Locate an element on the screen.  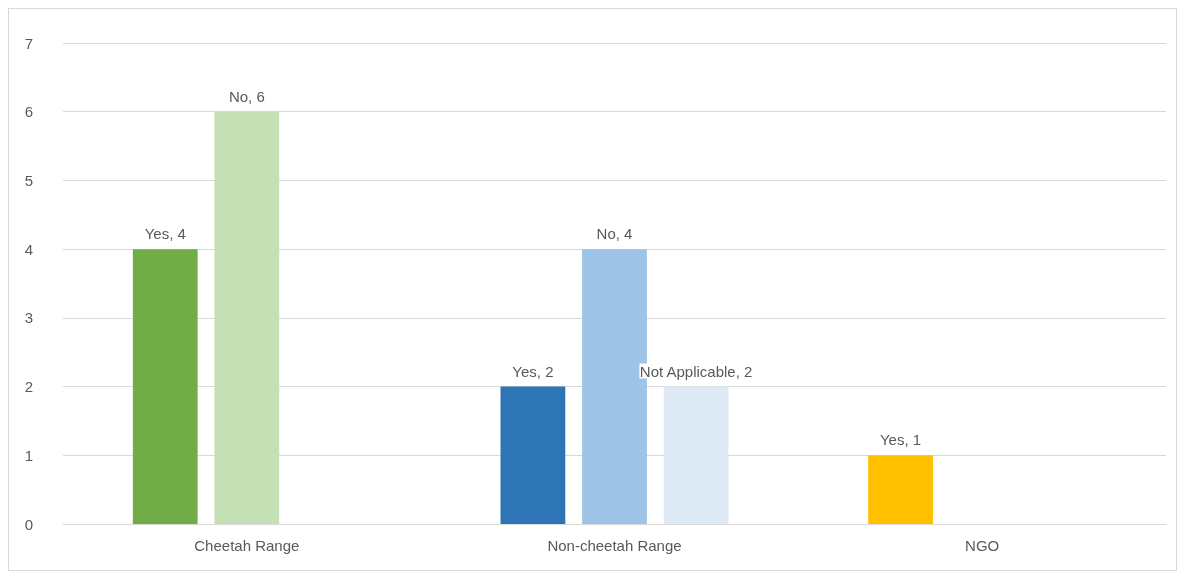
y-tick-label: 0 is located at coordinates (28, 524).